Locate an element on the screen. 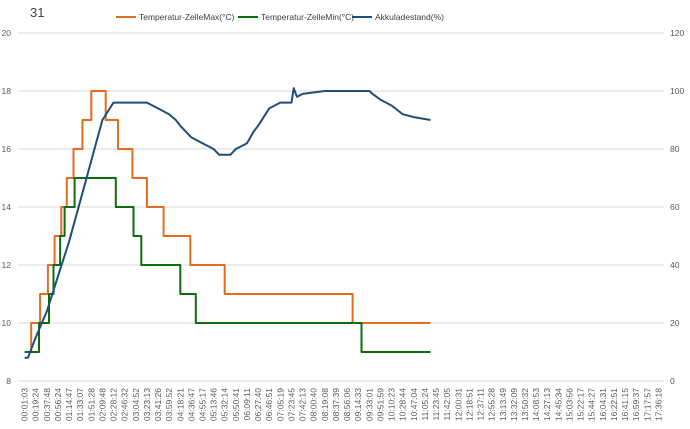 The width and height of the screenshot is (690, 429). x-tick-label: 11:23:45 is located at coordinates (436, 404).